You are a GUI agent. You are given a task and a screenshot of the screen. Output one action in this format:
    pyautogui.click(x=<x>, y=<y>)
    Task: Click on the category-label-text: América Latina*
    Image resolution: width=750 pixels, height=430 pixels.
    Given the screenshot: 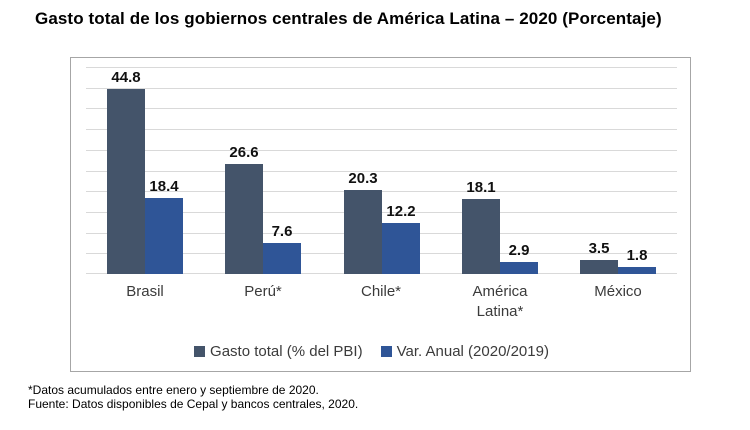 What is the action you would take?
    pyautogui.click(x=500, y=302)
    